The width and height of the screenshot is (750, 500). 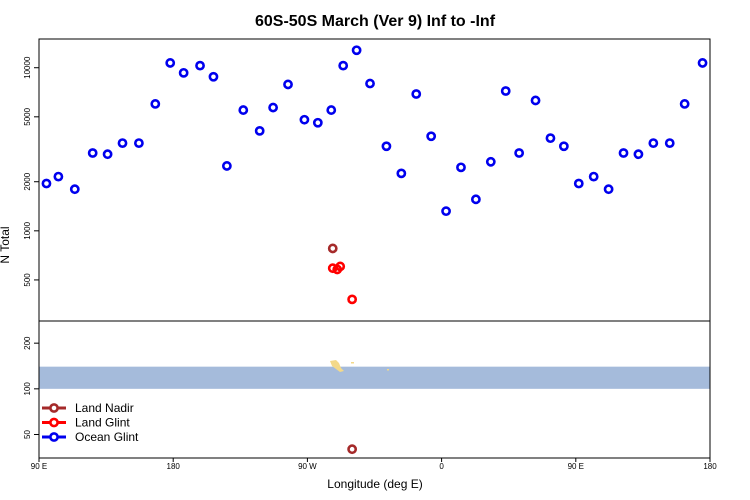 What do you see at coordinates (374, 464) in the screenshot?
I see `x-axis: 90 E 180 90 W 0 90 E 180` at bounding box center [374, 464].